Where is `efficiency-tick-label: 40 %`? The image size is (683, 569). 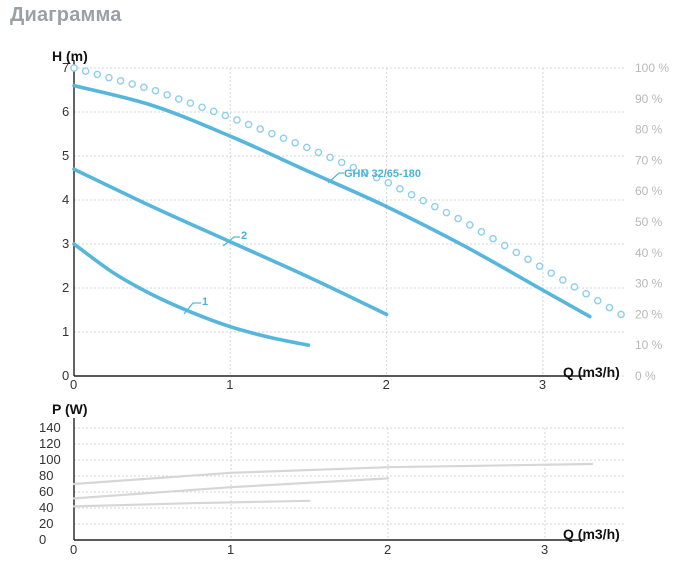 efficiency-tick-label: 40 % is located at coordinates (649, 253).